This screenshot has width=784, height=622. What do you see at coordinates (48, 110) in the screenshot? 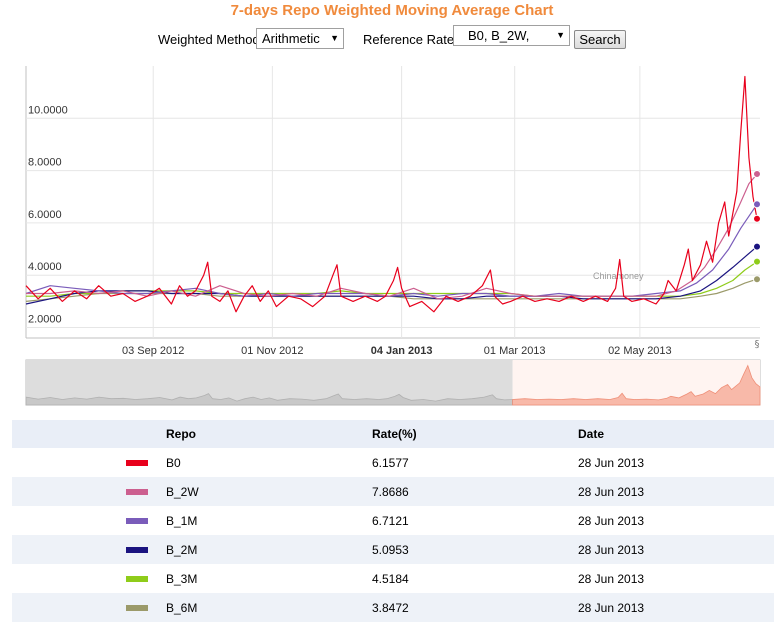
I see `y-tick-label: 10.0000` at bounding box center [48, 110].